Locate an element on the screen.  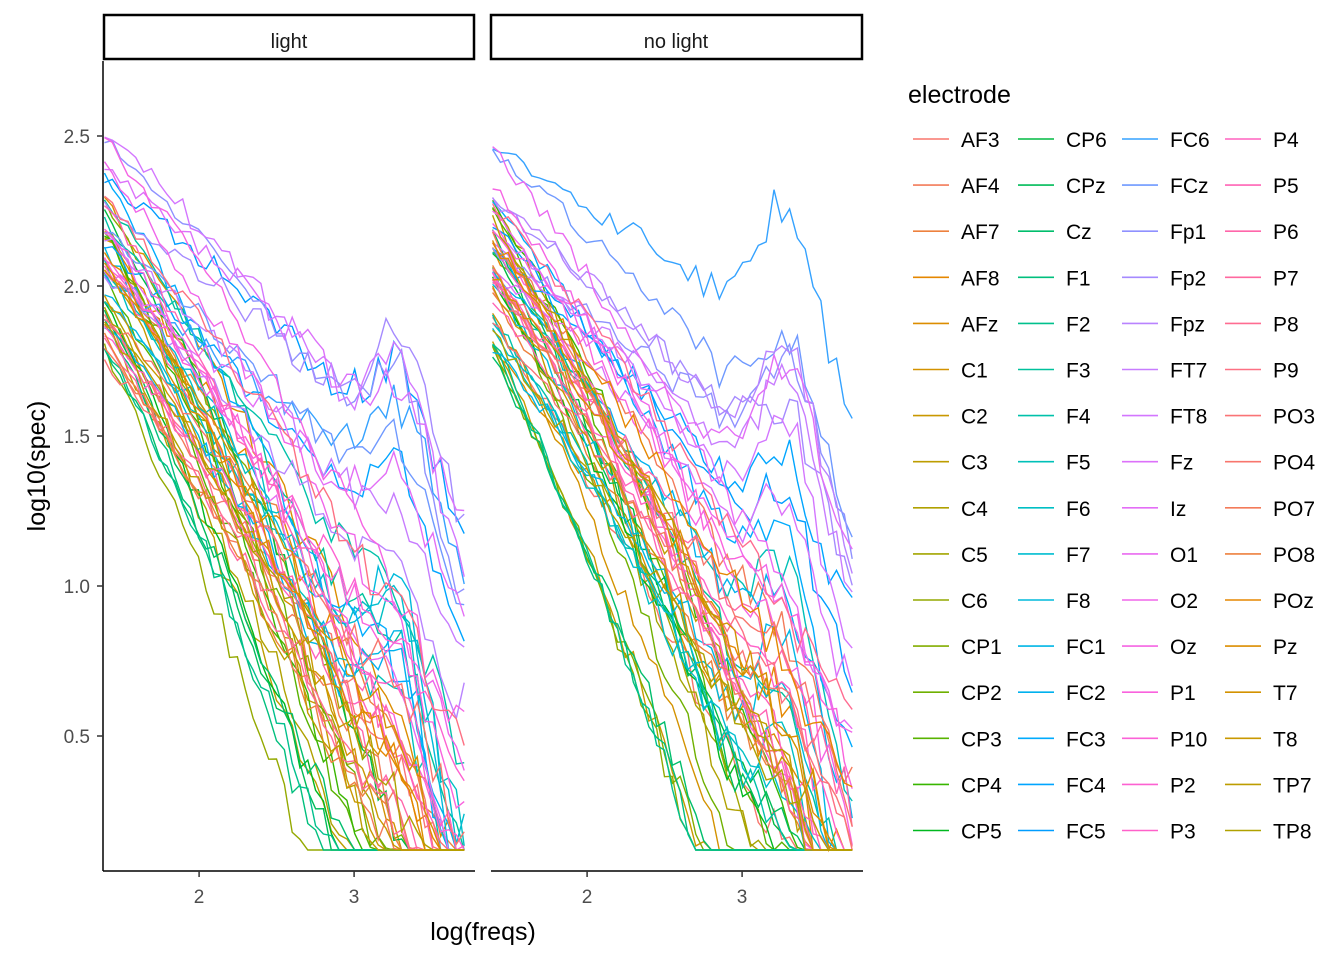
legend-label: CP2 is located at coordinates (981, 693).